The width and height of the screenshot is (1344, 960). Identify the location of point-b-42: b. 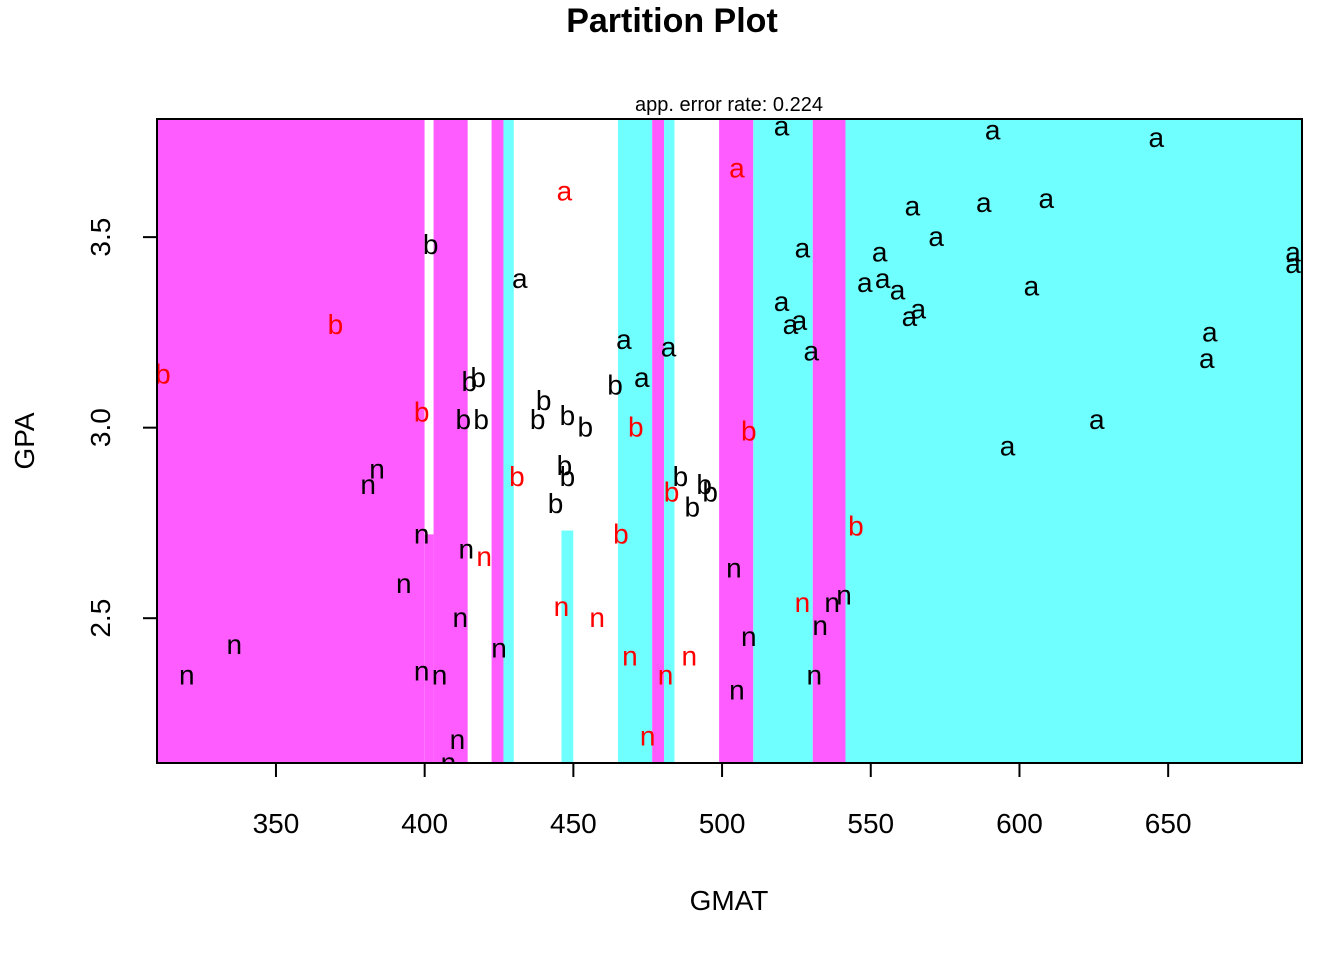
(538, 419).